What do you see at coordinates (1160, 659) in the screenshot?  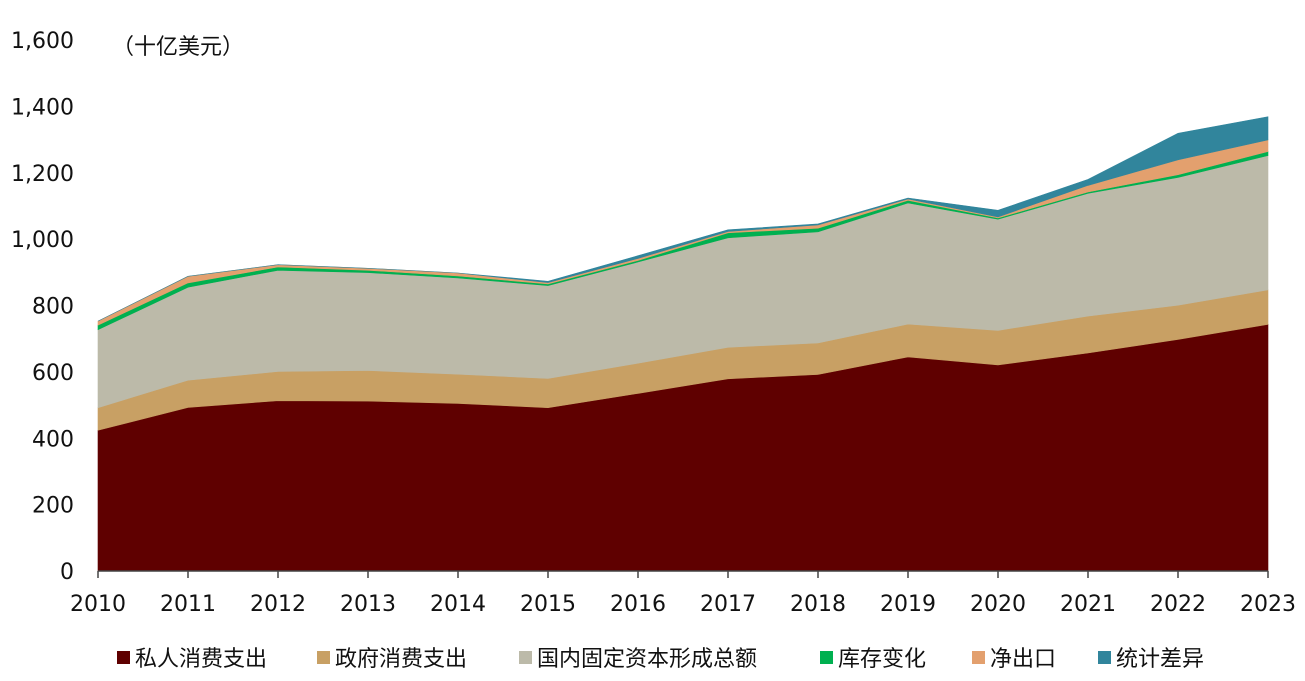 I see `legend-label: 统计差异` at bounding box center [1160, 659].